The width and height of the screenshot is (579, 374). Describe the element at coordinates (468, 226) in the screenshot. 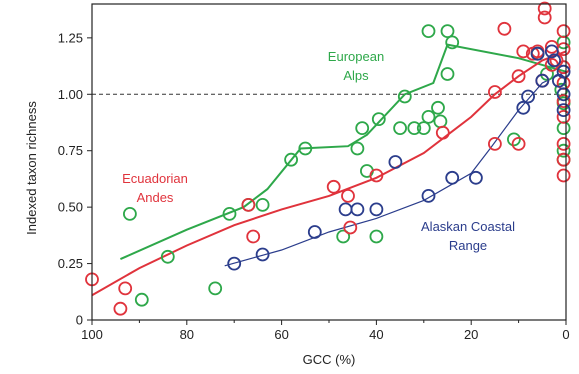

I see `annotation-alaska-line: Alaskan Coastal` at that location.